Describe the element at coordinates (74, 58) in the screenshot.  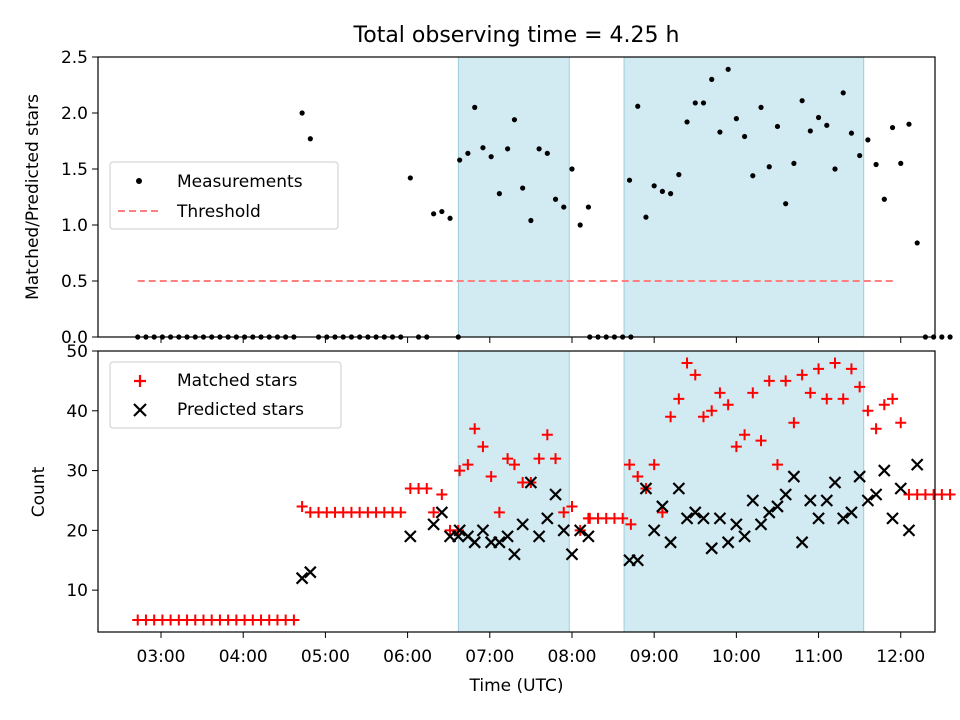
I see `top-y-tick-label: 2.5` at that location.